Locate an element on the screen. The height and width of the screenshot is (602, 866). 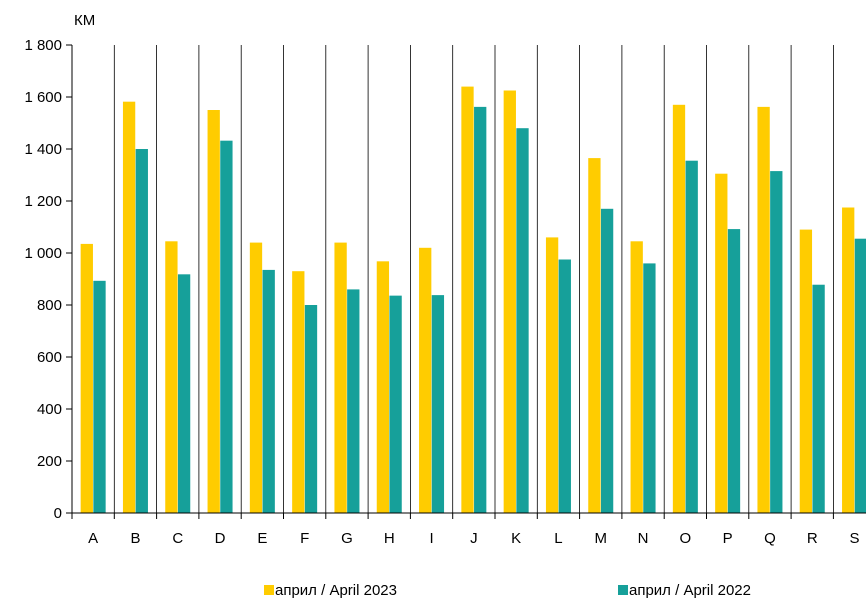
x-tick-label-P: P is located at coordinates (728, 538).